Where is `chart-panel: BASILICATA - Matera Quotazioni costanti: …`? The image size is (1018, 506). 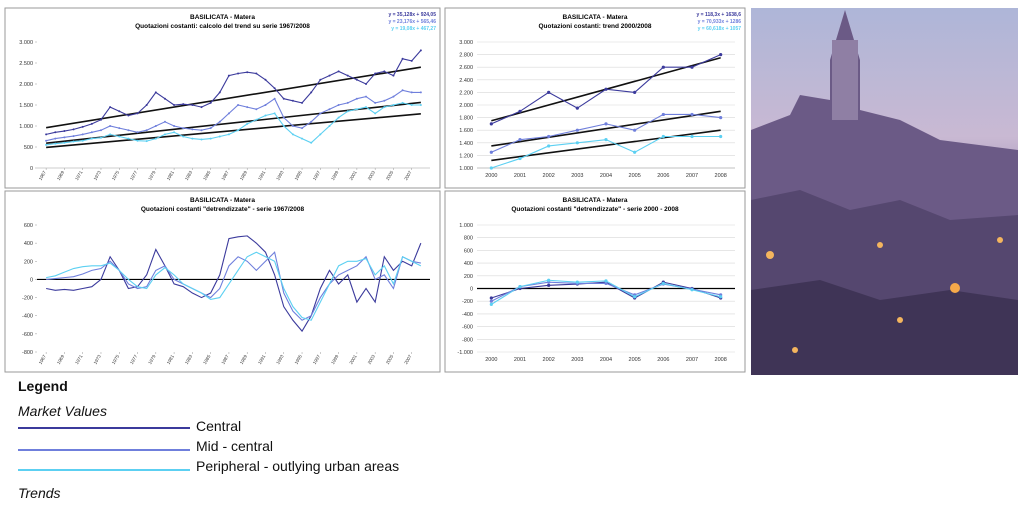 chart-panel: BASILICATA - Matera Quotazioni costanti: … is located at coordinates (595, 98).